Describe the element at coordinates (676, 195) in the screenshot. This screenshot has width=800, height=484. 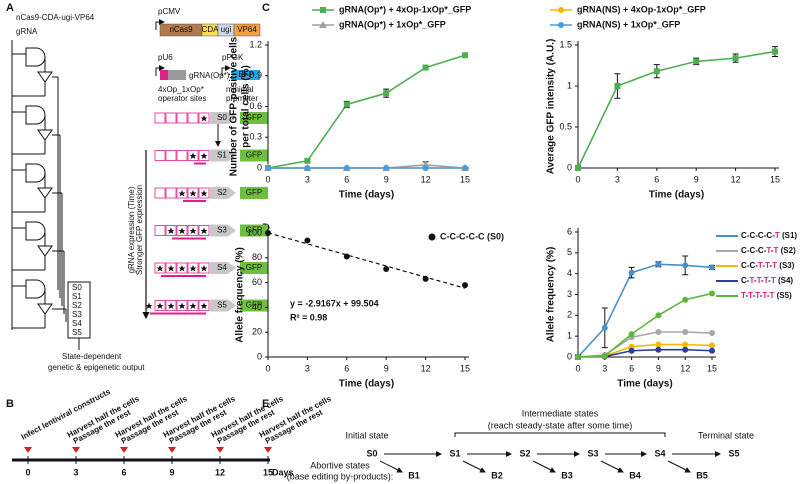
I see `x-axis-label: Time (days)` at that location.